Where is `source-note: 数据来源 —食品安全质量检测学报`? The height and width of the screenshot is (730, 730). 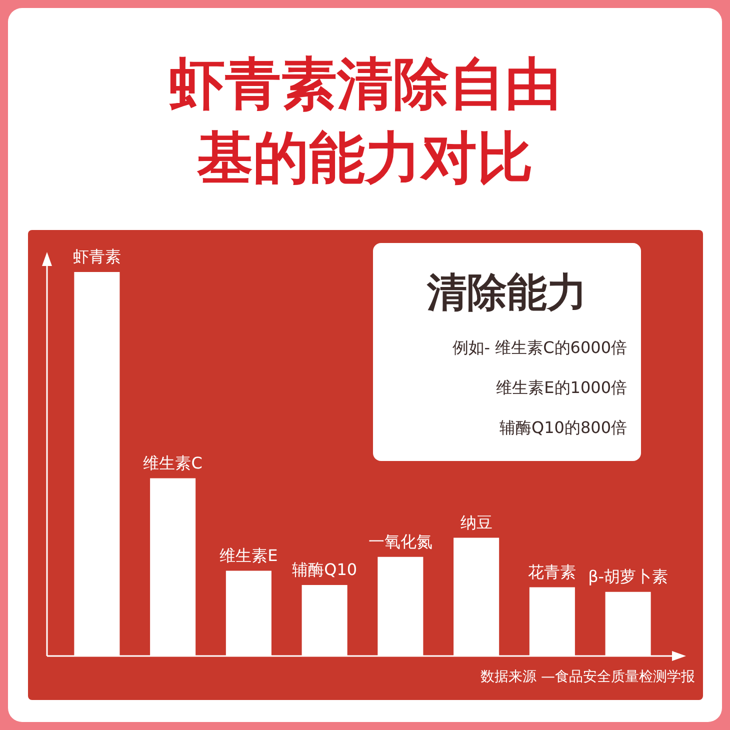
source-note: 数据来源 —食品安全质量检测学报 is located at coordinates (587, 677).